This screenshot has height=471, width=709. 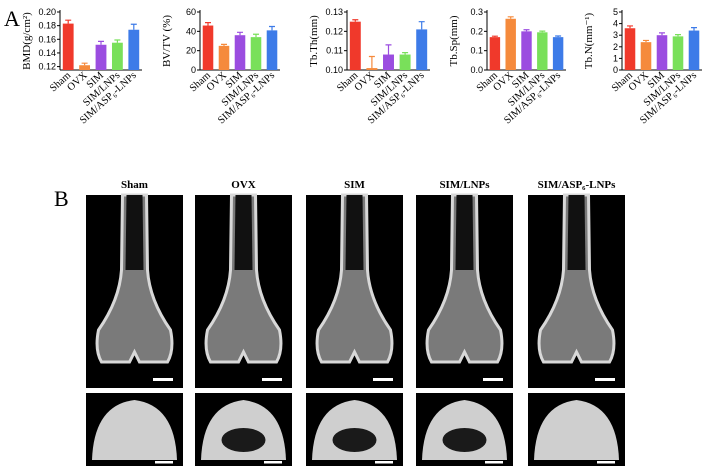 I want to click on y-tick-label: 0.13, so click(x=334, y=12).